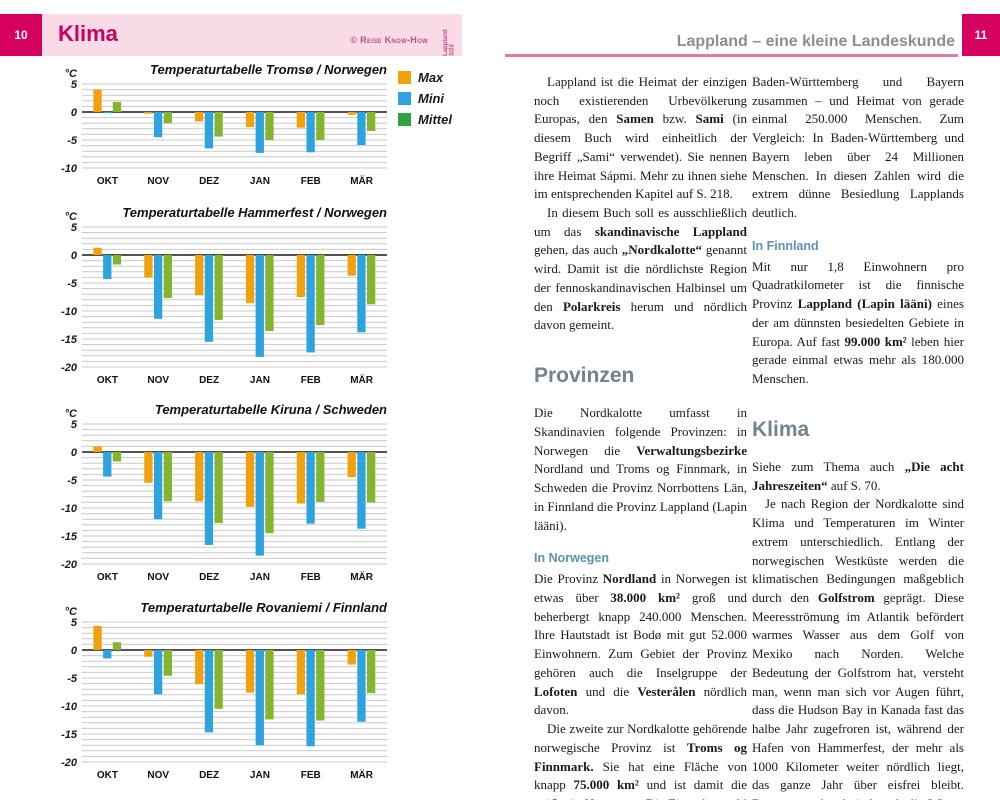 This screenshot has height=800, width=1000. I want to click on legend-item: Mini, so click(425, 98).